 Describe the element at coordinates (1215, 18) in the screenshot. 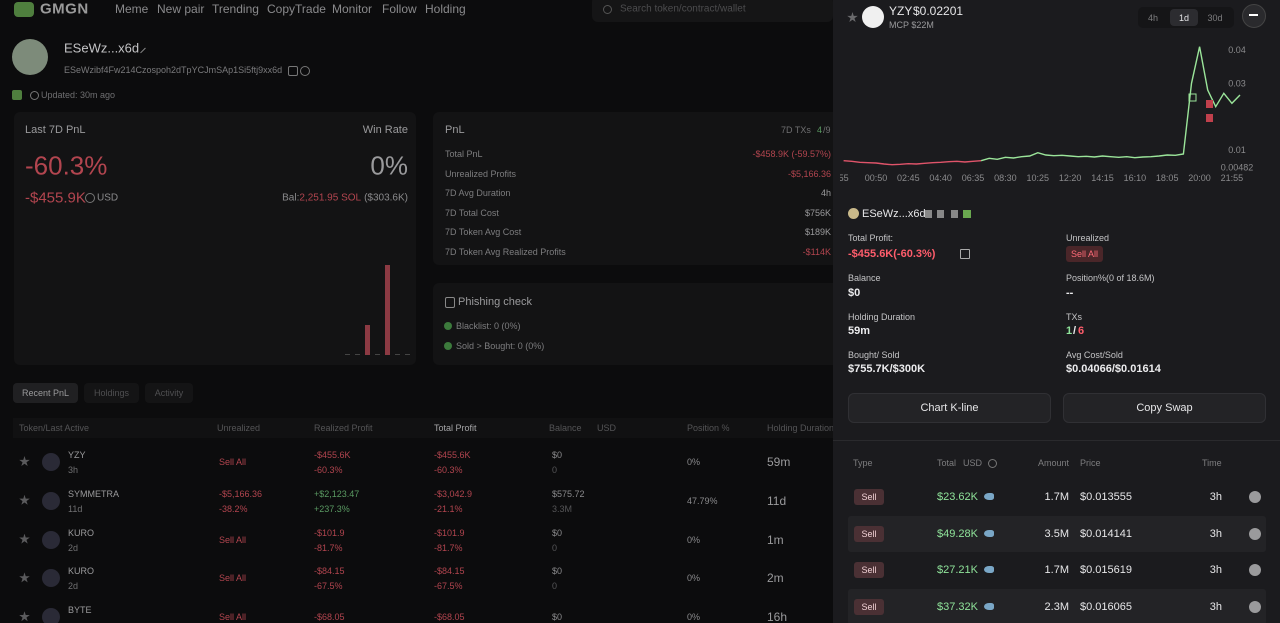

I see `timeframe-button: 30d` at that location.